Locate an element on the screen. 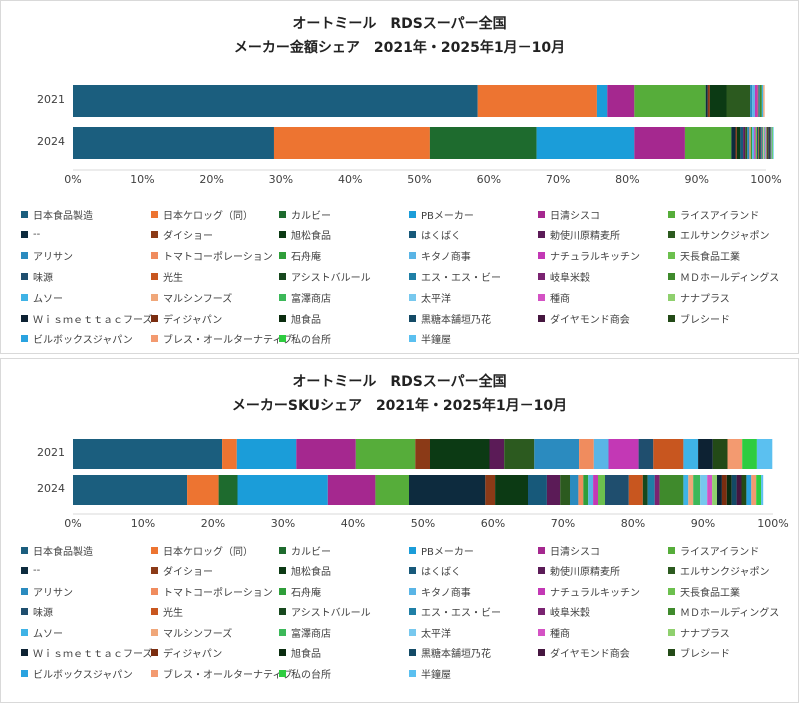  legend-item: 日本食品製造 is located at coordinates (57, 550).